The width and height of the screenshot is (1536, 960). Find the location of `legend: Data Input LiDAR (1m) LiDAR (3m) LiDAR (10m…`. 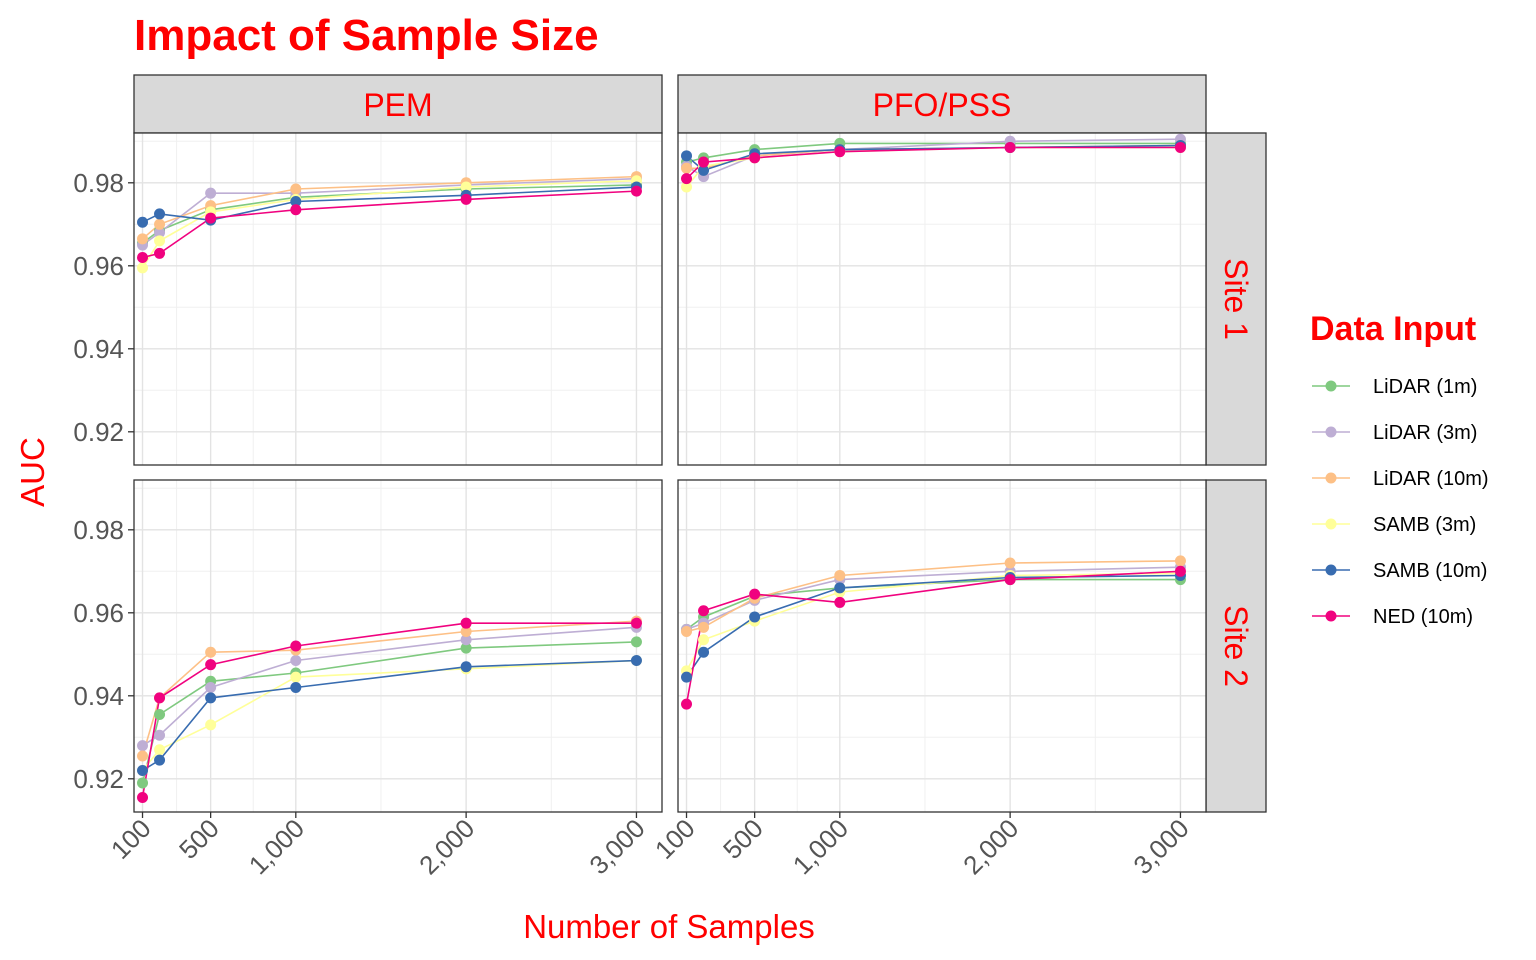

legend: Data Input LiDAR (1m) LiDAR (3m) LiDAR (10m… is located at coordinates (1399, 469).